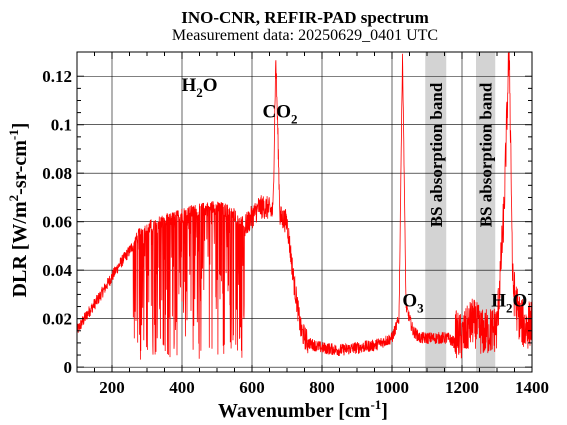  Describe the element at coordinates (57, 319) in the screenshot. I see `y-tick-label: 0.02` at that location.